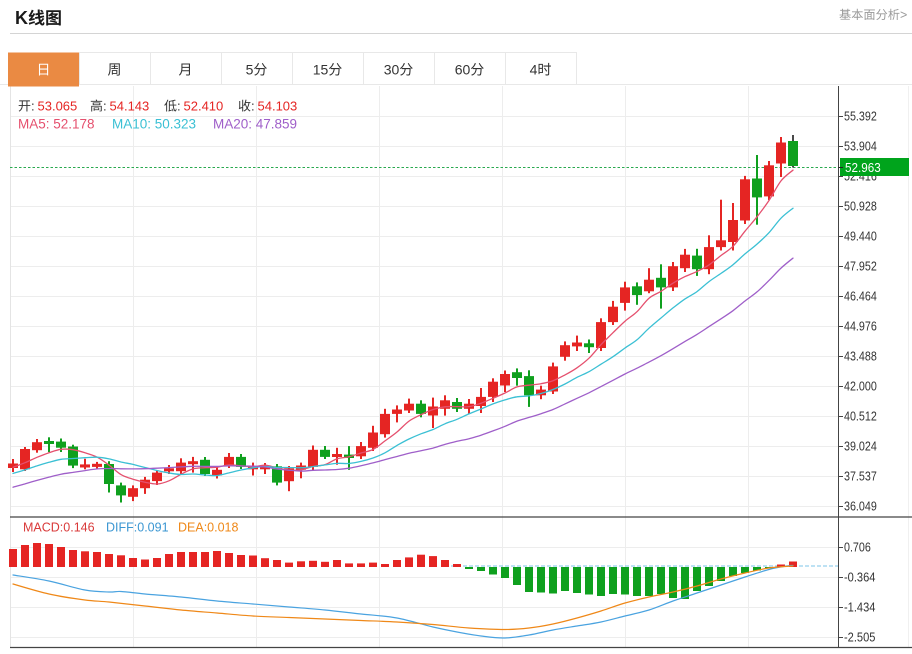 This screenshot has height=654, width=912. I want to click on svg-text: 60, so click(463, 70).